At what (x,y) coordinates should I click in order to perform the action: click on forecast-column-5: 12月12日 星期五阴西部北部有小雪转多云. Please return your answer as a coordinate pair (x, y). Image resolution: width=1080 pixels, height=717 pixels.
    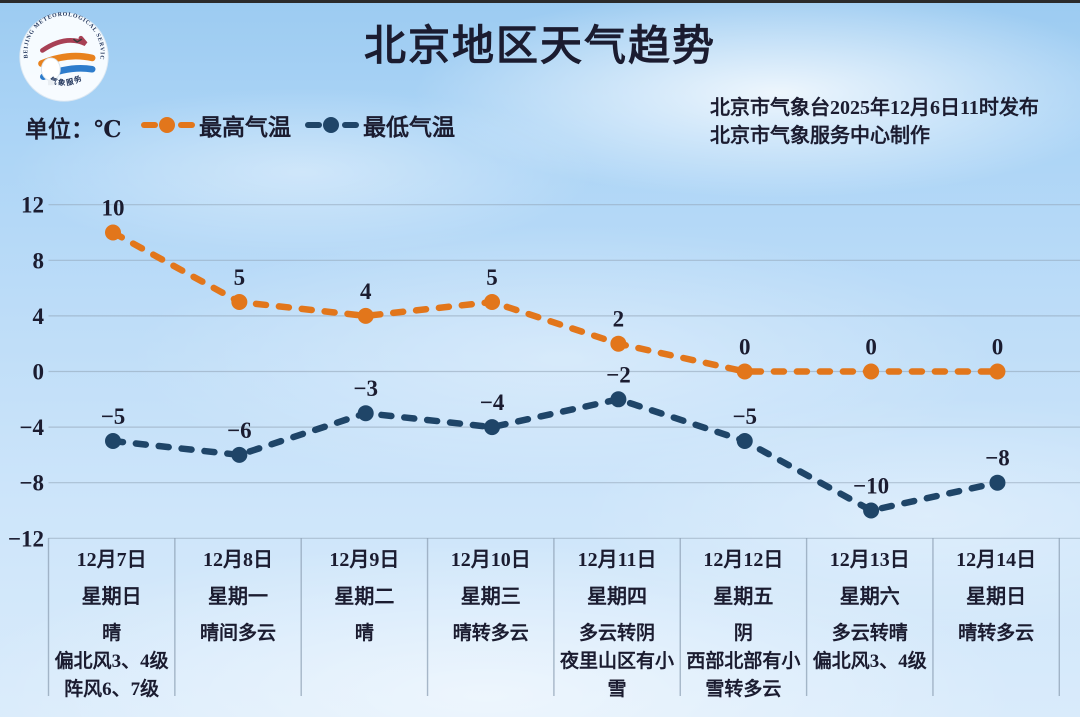
    Looking at the image, I should click on (743, 619).